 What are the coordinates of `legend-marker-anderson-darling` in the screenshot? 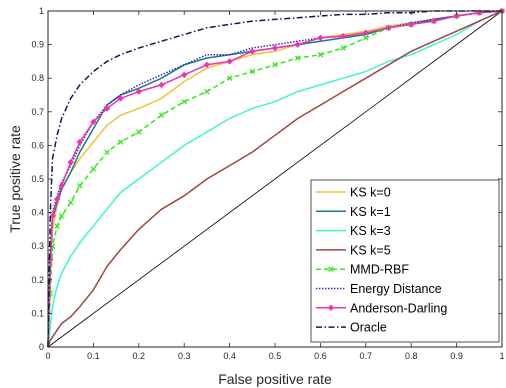 It's located at (331, 307).